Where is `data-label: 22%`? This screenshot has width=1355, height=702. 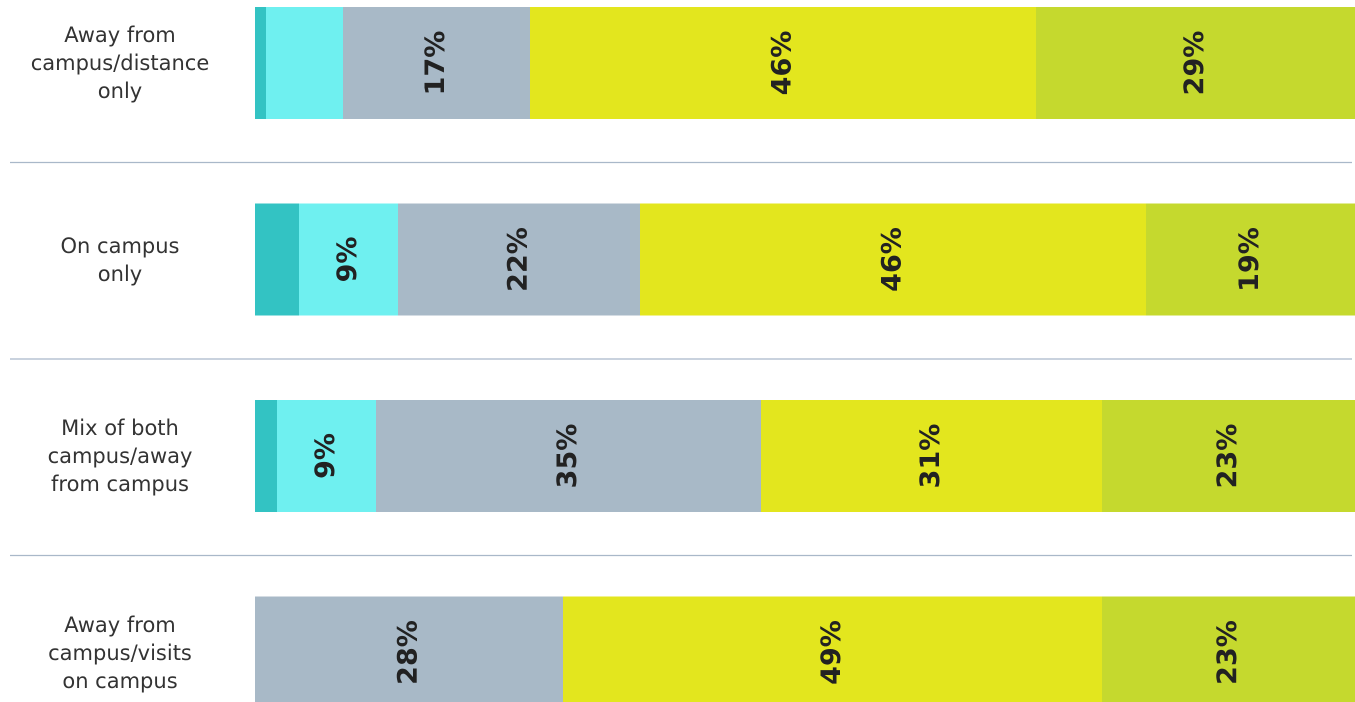 data-label: 22% is located at coordinates (518, 259).